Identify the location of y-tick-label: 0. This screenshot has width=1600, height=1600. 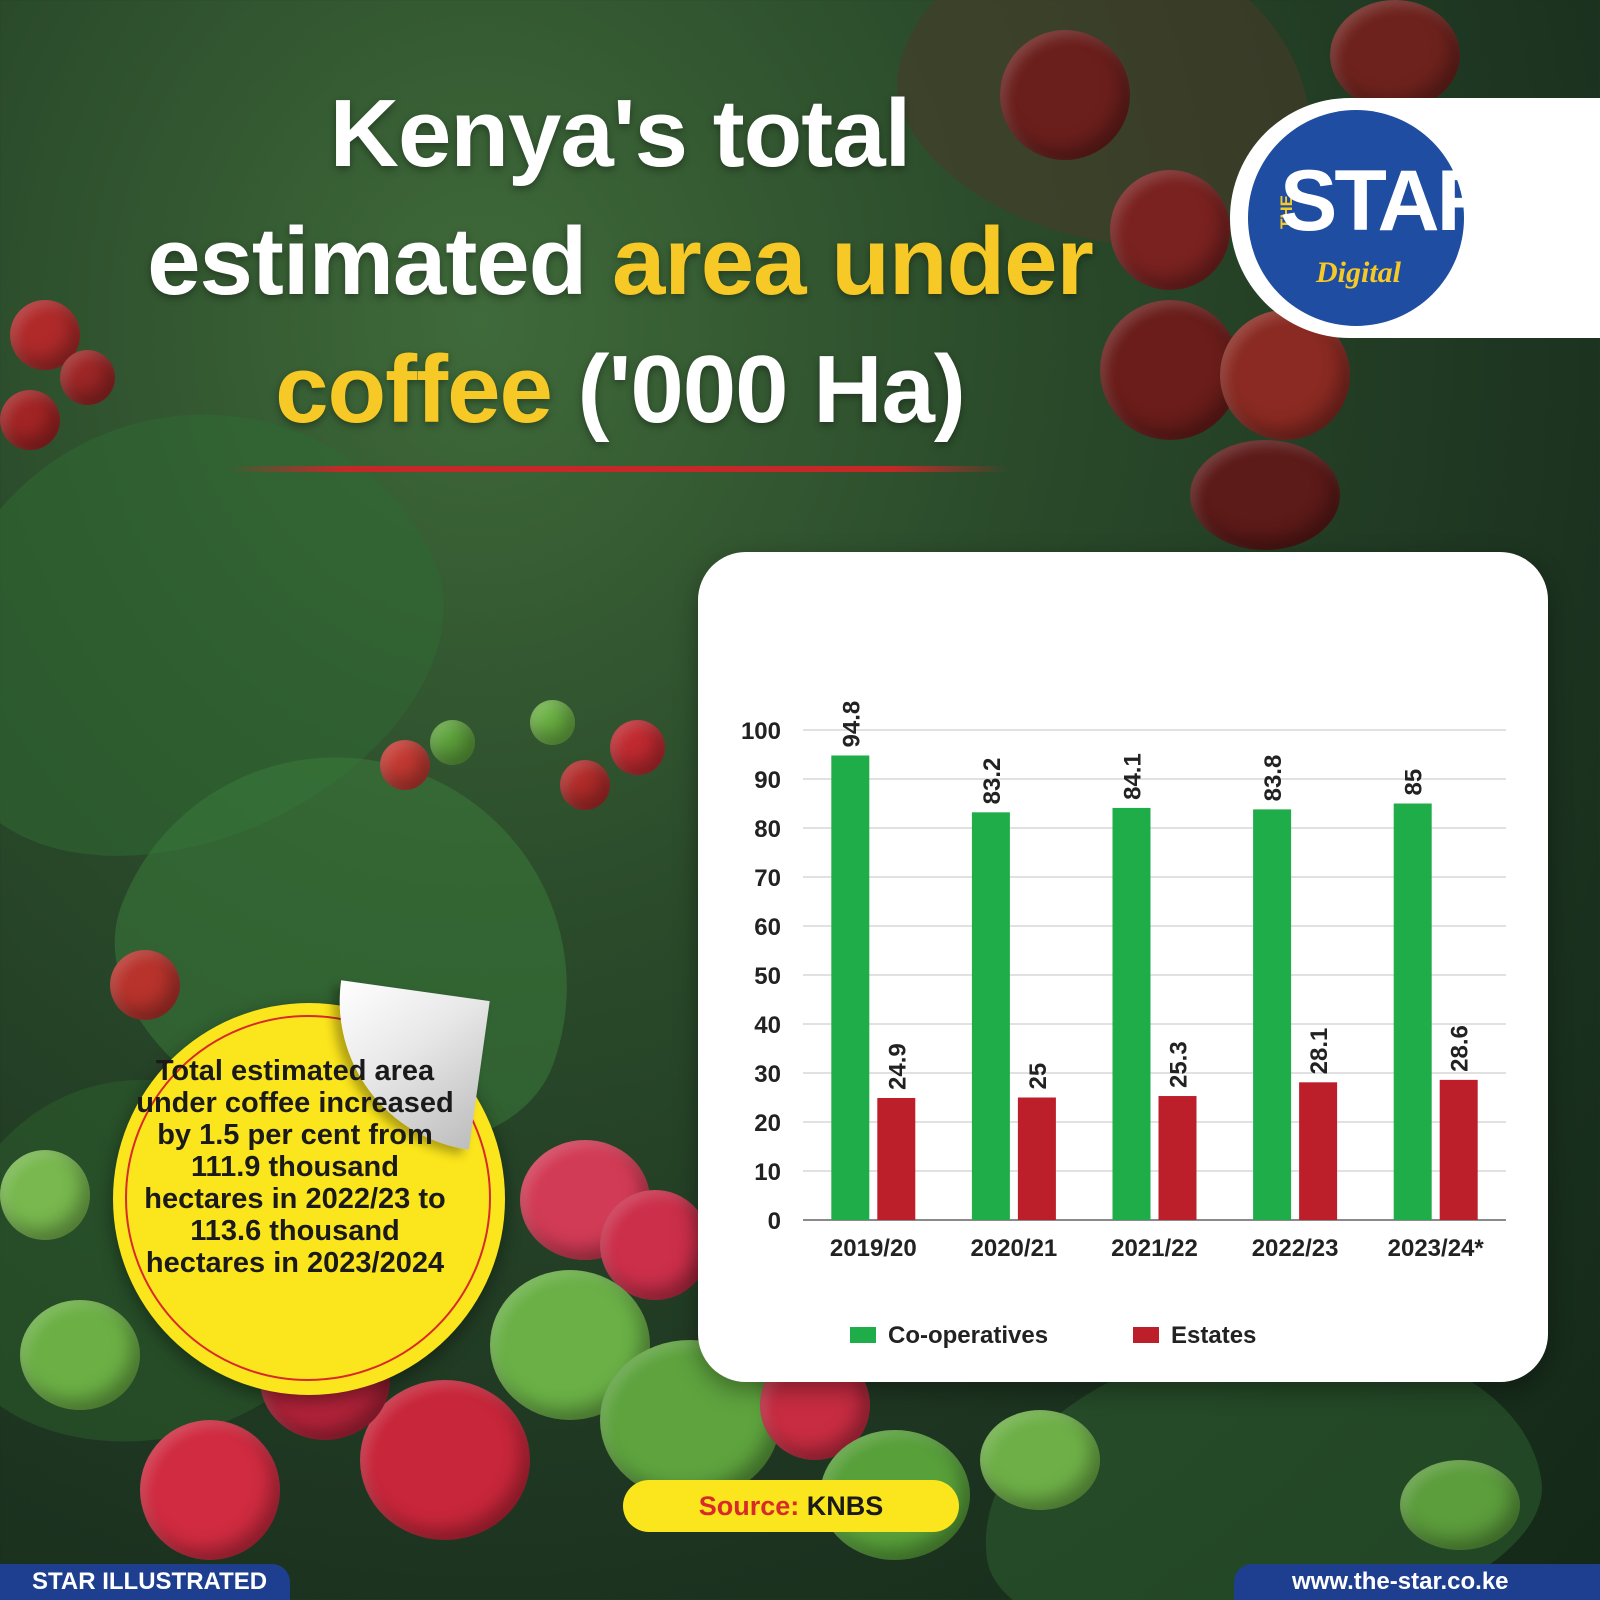
(774, 1221).